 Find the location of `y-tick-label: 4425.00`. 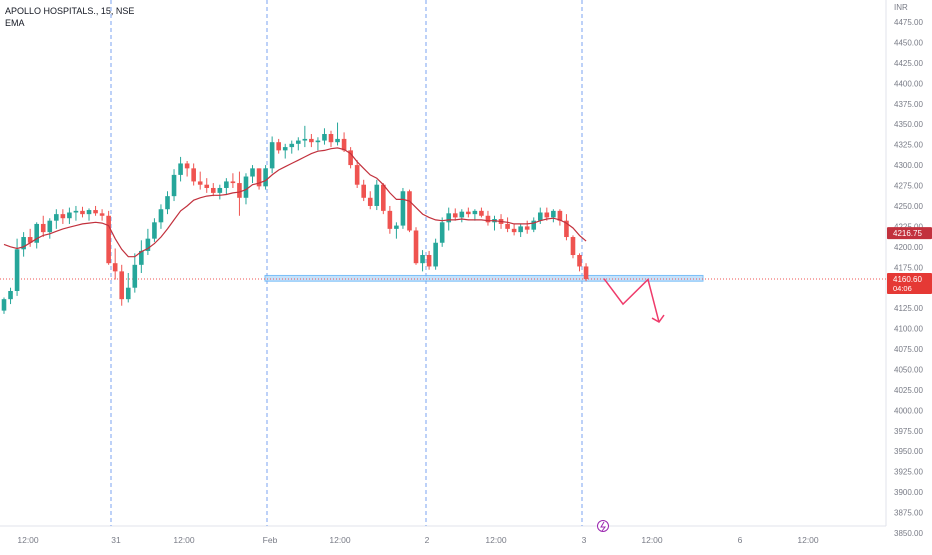

y-tick-label: 4425.00 is located at coordinates (908, 63).